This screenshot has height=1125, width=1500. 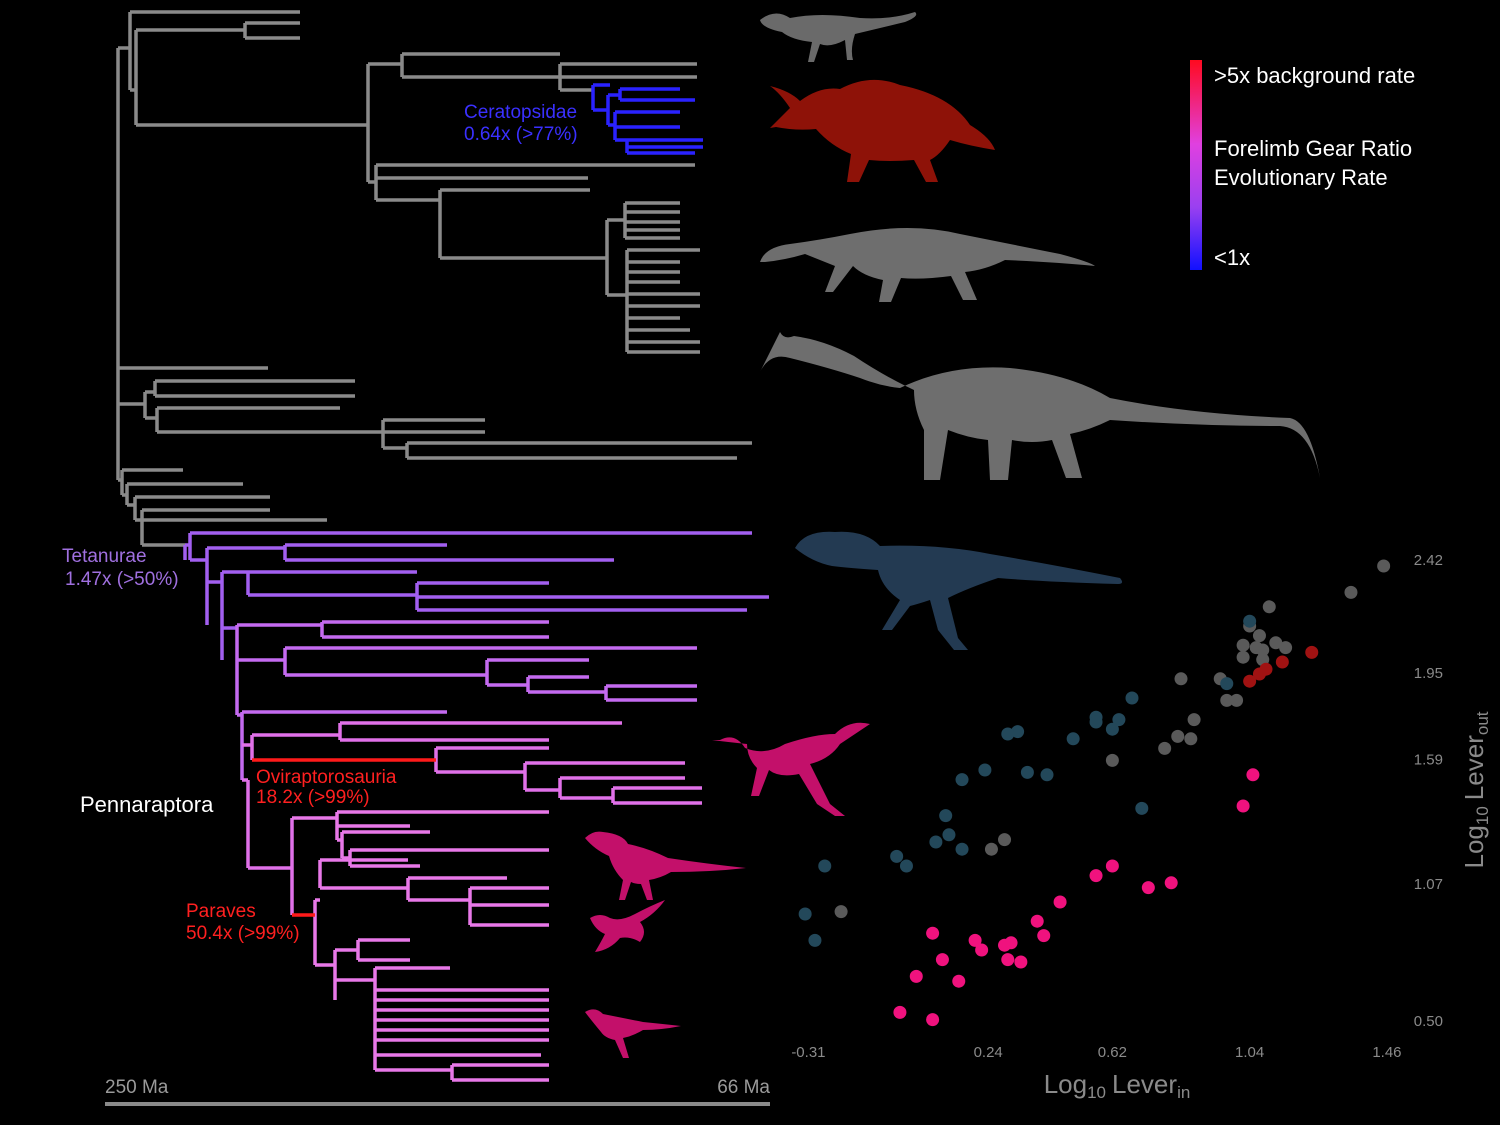 What do you see at coordinates (882, 130) in the screenshot?
I see `silhouette-ceratopsian` at bounding box center [882, 130].